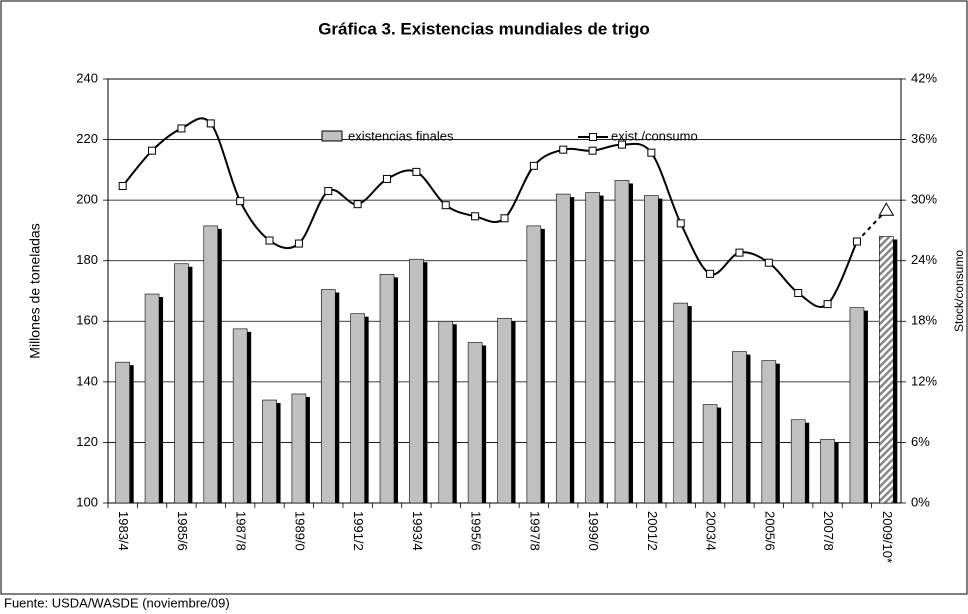 Image resolution: width=968 pixels, height=614 pixels. What do you see at coordinates (886, 209) in the screenshot?
I see `forecast-marker` at bounding box center [886, 209].